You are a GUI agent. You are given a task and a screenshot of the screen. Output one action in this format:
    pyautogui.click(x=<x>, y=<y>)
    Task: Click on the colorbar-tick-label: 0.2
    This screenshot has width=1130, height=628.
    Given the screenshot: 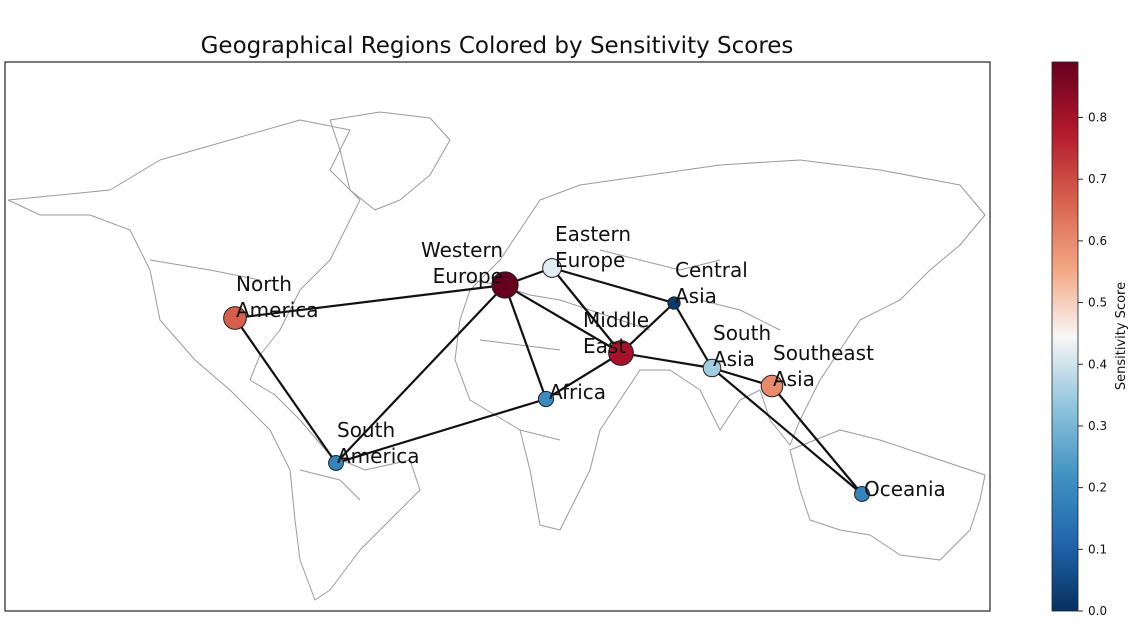 What is the action you would take?
    pyautogui.click(x=1097, y=488)
    